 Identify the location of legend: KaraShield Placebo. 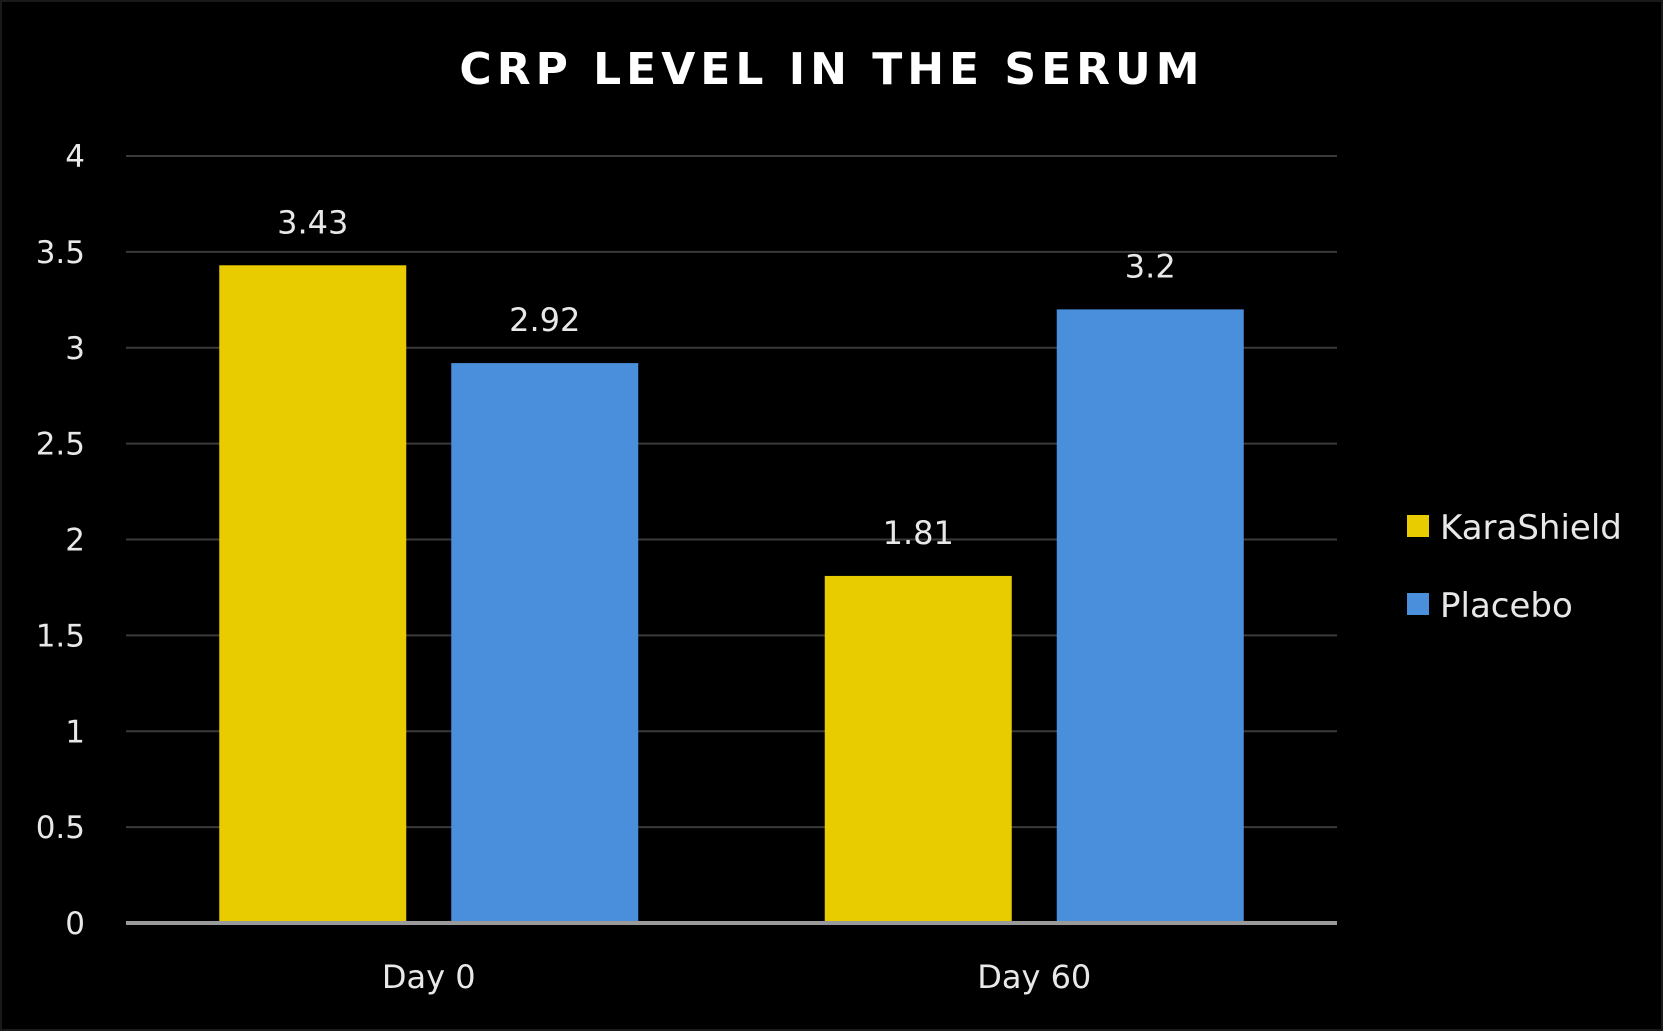
(1514, 567).